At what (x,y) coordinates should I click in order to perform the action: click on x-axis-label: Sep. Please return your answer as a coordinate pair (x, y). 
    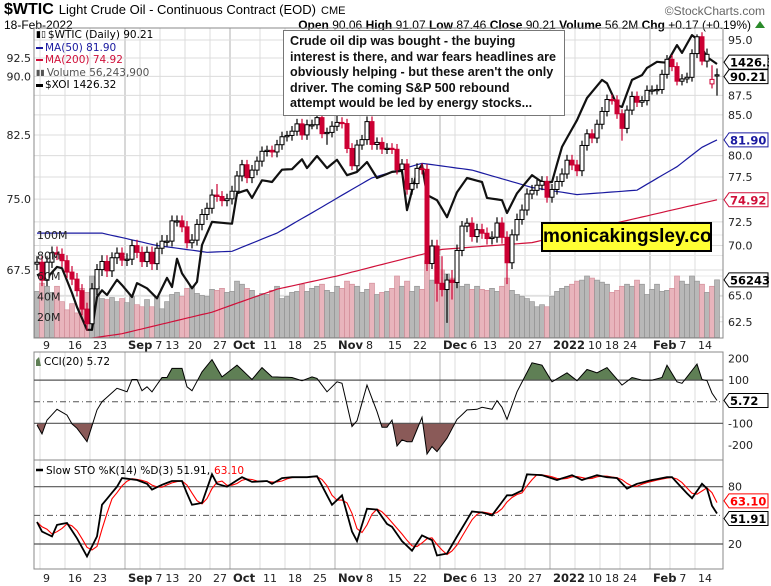
    Looking at the image, I should click on (140, 578).